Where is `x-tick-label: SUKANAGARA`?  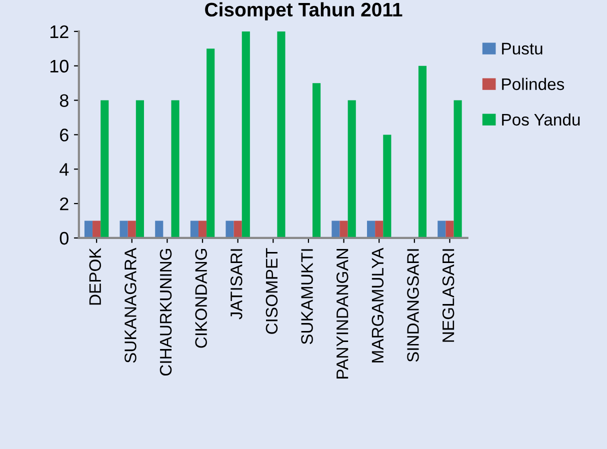
x-tick-label: SUKANAGARA is located at coordinates (130, 305).